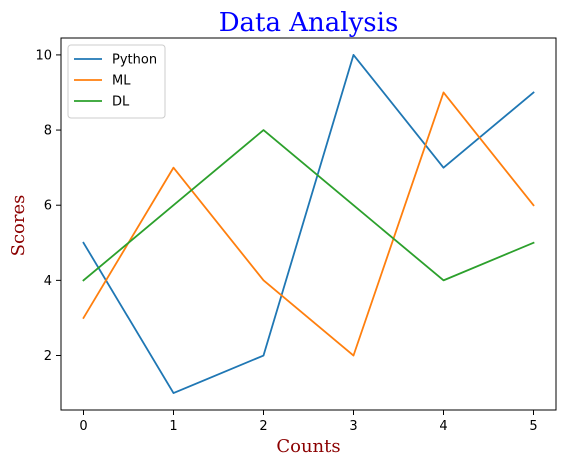 This screenshot has width=567, height=466. I want to click on x-tick-label-1: 1, so click(173, 426).